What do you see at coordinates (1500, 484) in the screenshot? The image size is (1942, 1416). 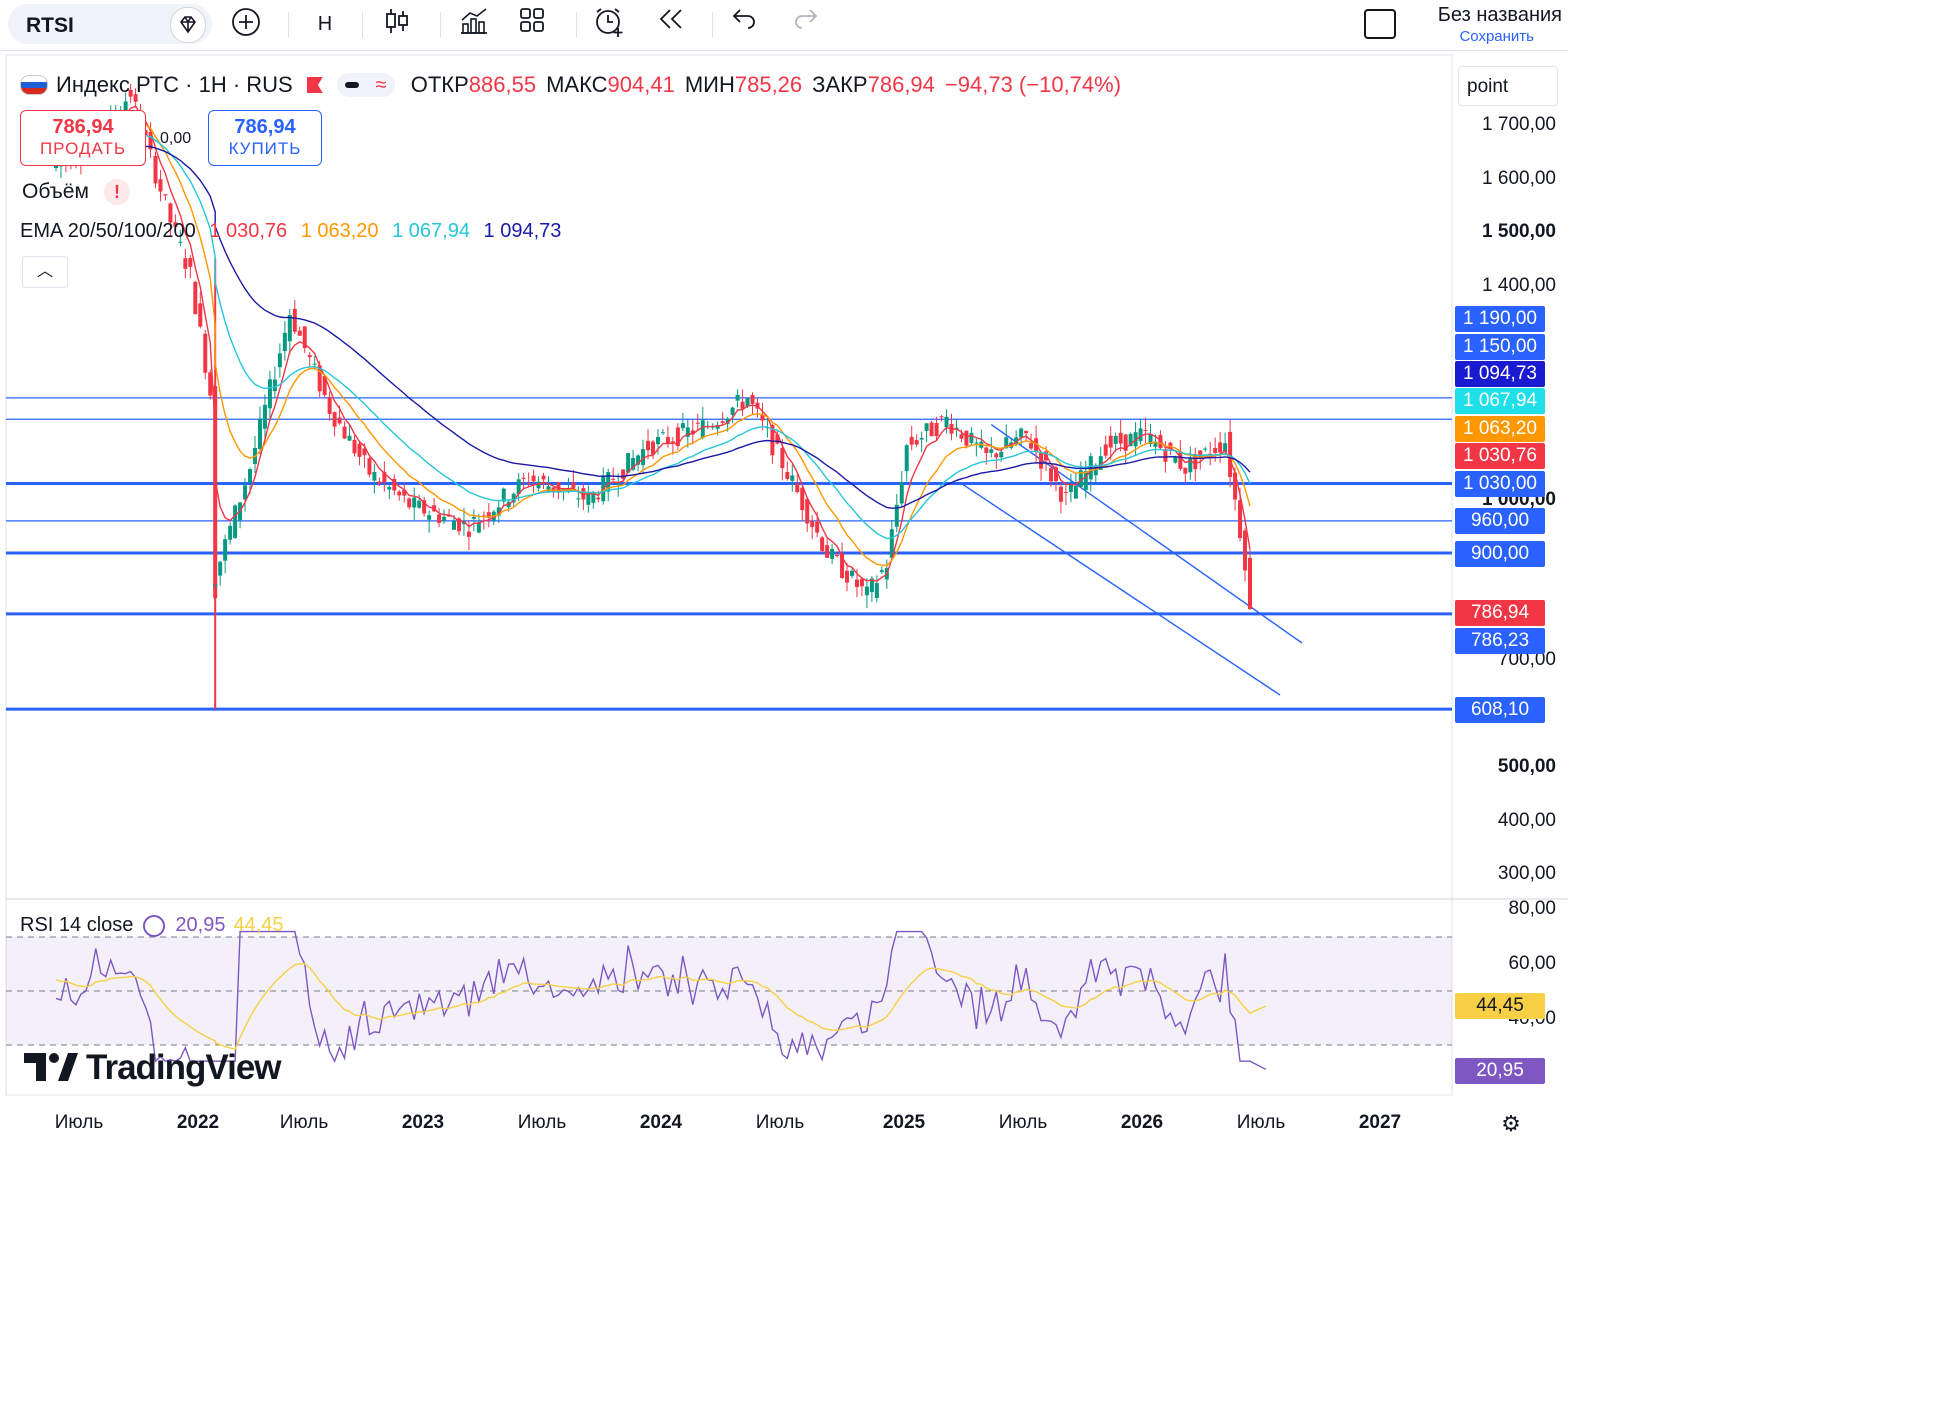 I see `price-tag: 1 030,00` at bounding box center [1500, 484].